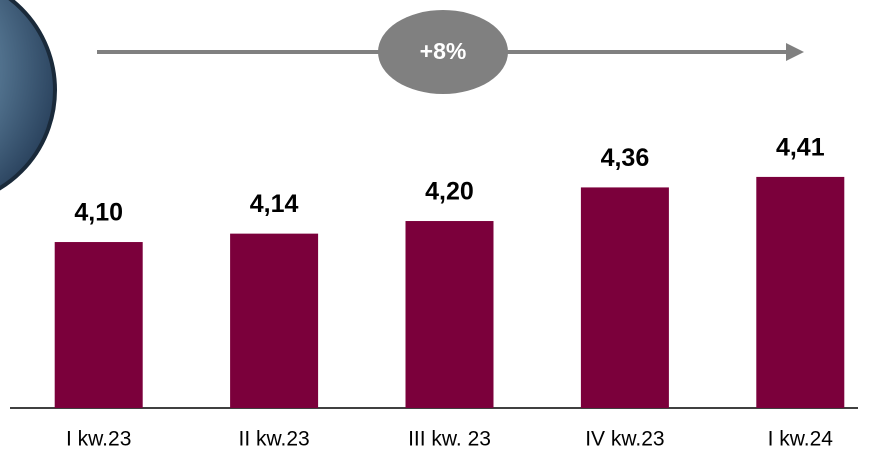 Image resolution: width=879 pixels, height=455 pixels. Describe the element at coordinates (449, 439) in the screenshot. I see `x-tick-label: III kw. 23` at that location.